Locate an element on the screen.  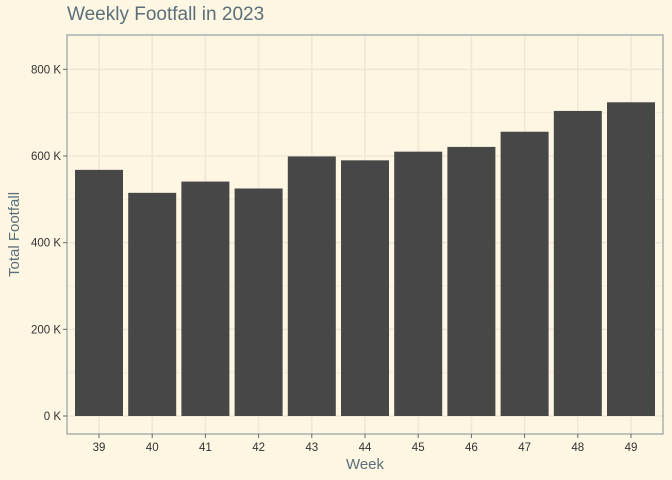
y-tick-label: 400 K is located at coordinates (46, 244).